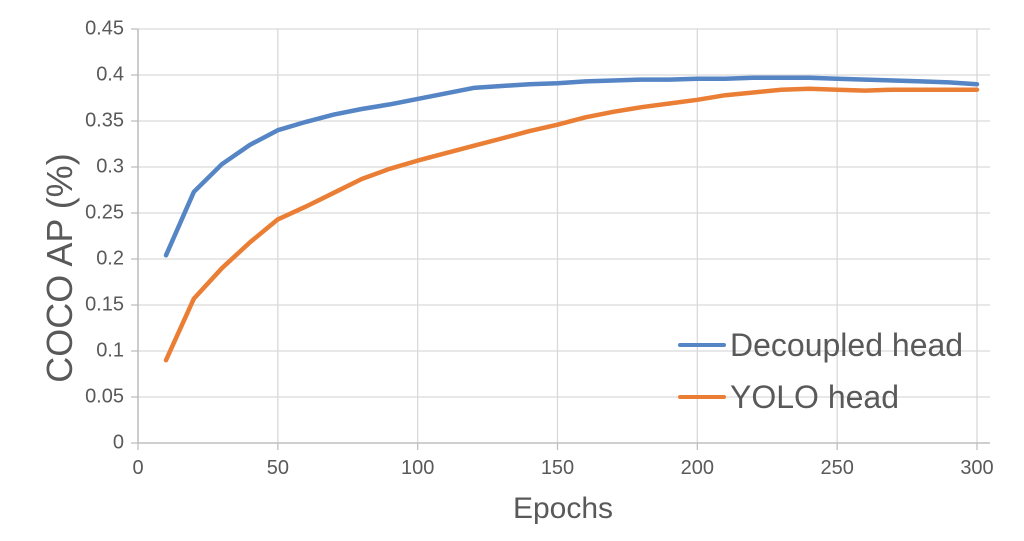 The width and height of the screenshot is (1024, 541). I want to click on legend-item-decoupled-head: Decoupled head, so click(820, 345).